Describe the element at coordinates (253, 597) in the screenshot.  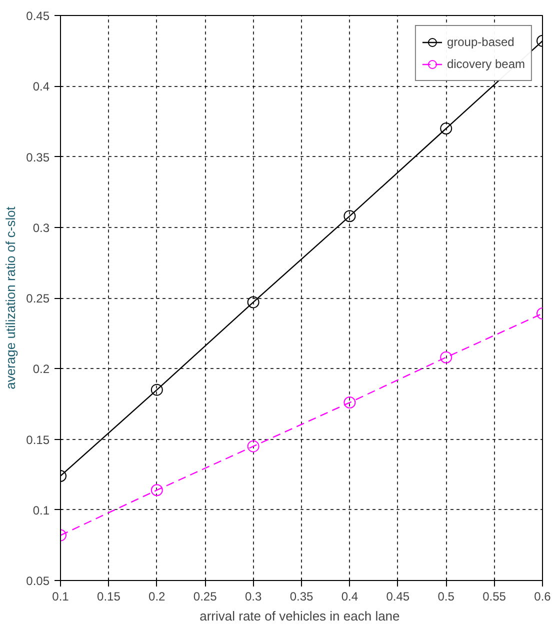
I see `x-tick-label: 0.3` at that location.